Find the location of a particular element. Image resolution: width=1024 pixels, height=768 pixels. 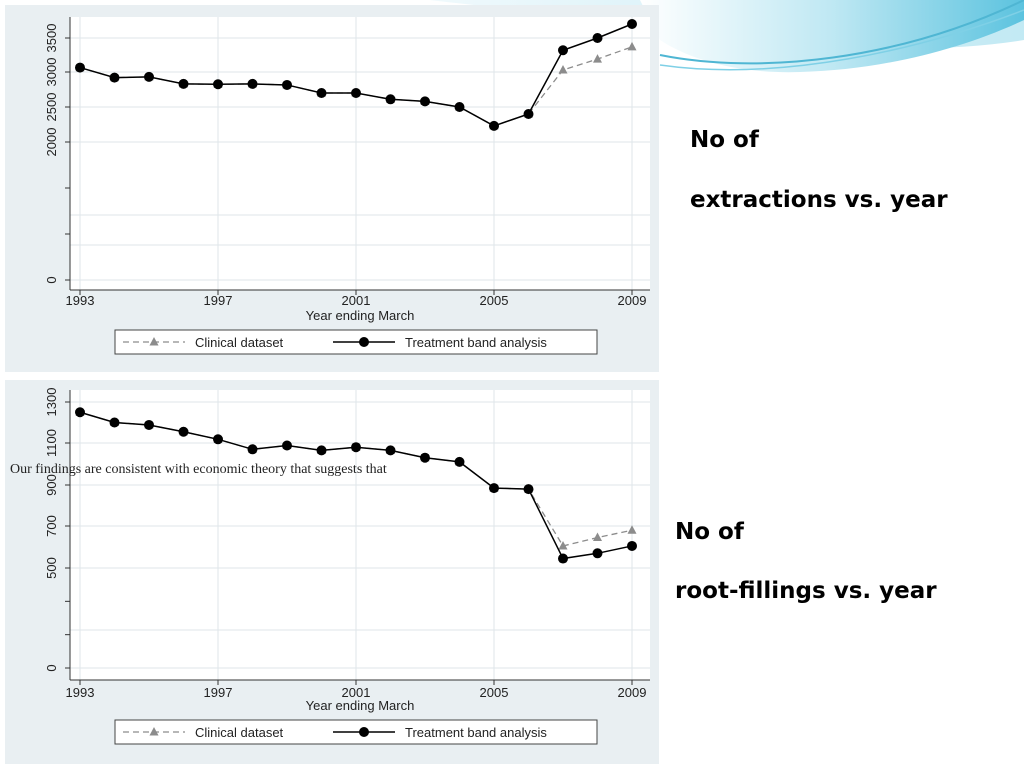

y-tick-label: 2500 is located at coordinates (51, 107).